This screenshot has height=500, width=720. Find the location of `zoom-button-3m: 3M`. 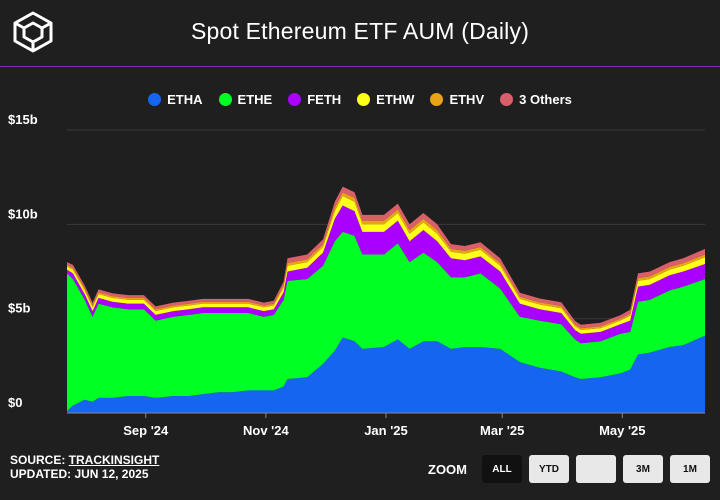

zoom-button-3m: 3M is located at coordinates (643, 469).